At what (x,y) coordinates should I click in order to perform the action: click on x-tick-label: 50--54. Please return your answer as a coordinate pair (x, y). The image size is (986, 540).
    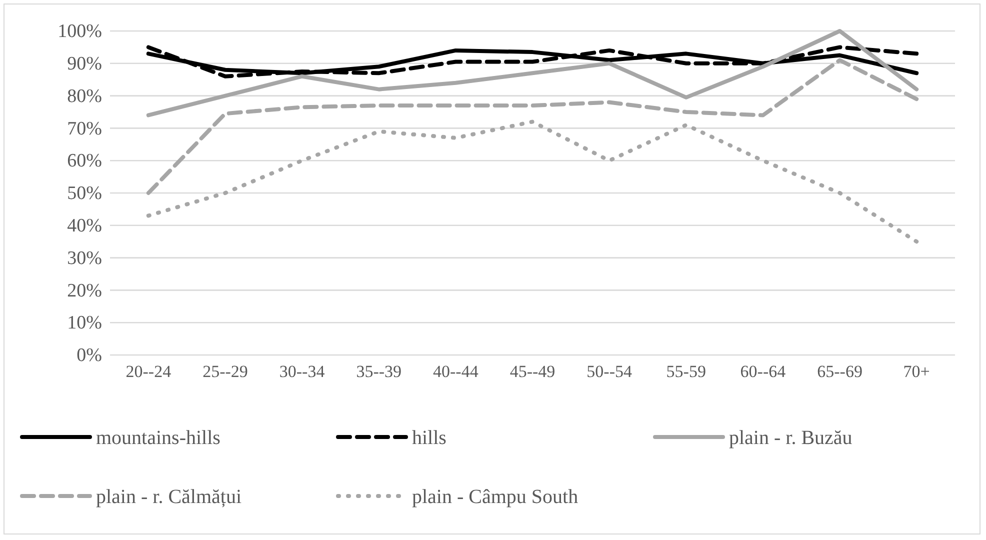
    Looking at the image, I should click on (609, 372).